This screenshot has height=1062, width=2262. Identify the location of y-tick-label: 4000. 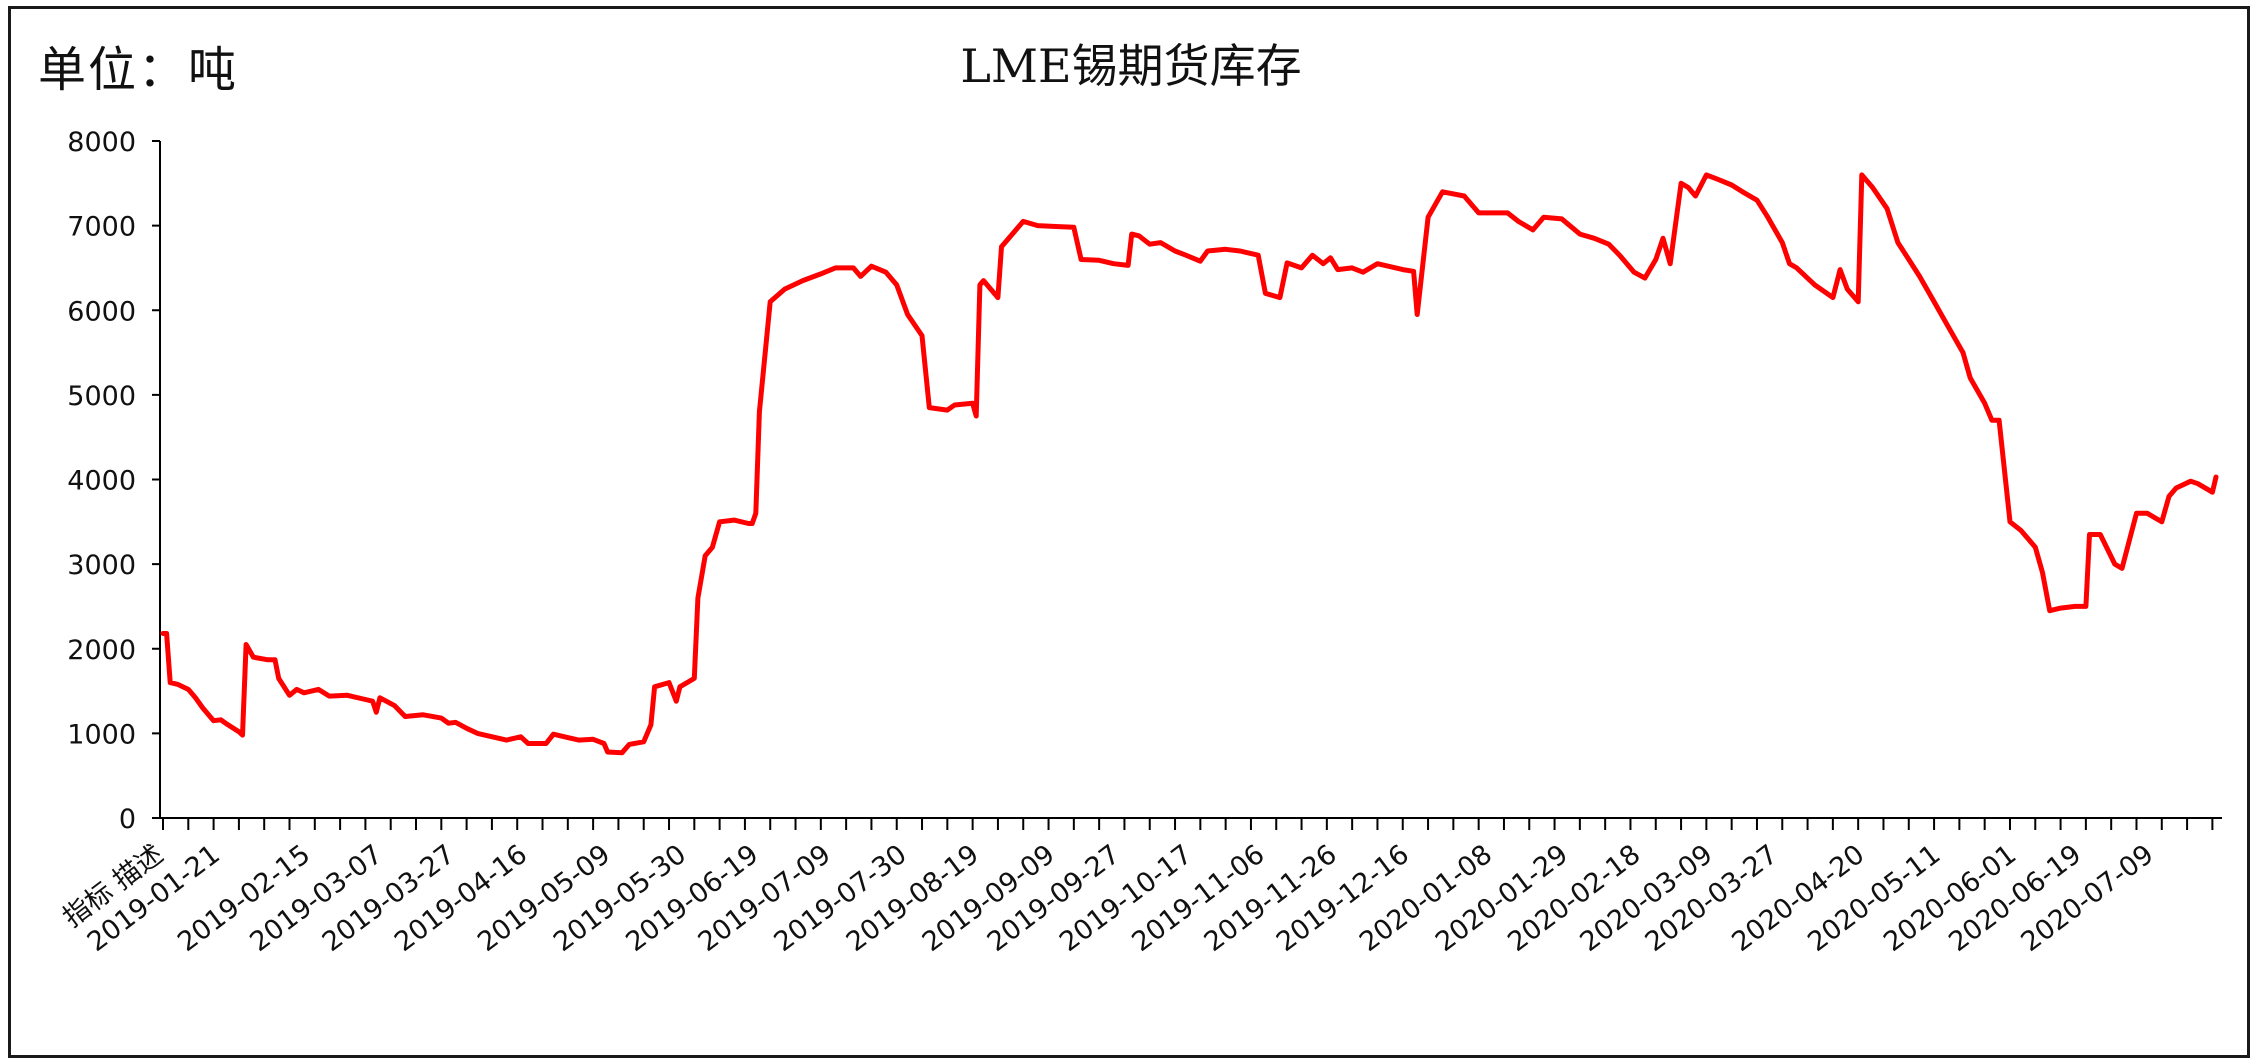
(101, 481).